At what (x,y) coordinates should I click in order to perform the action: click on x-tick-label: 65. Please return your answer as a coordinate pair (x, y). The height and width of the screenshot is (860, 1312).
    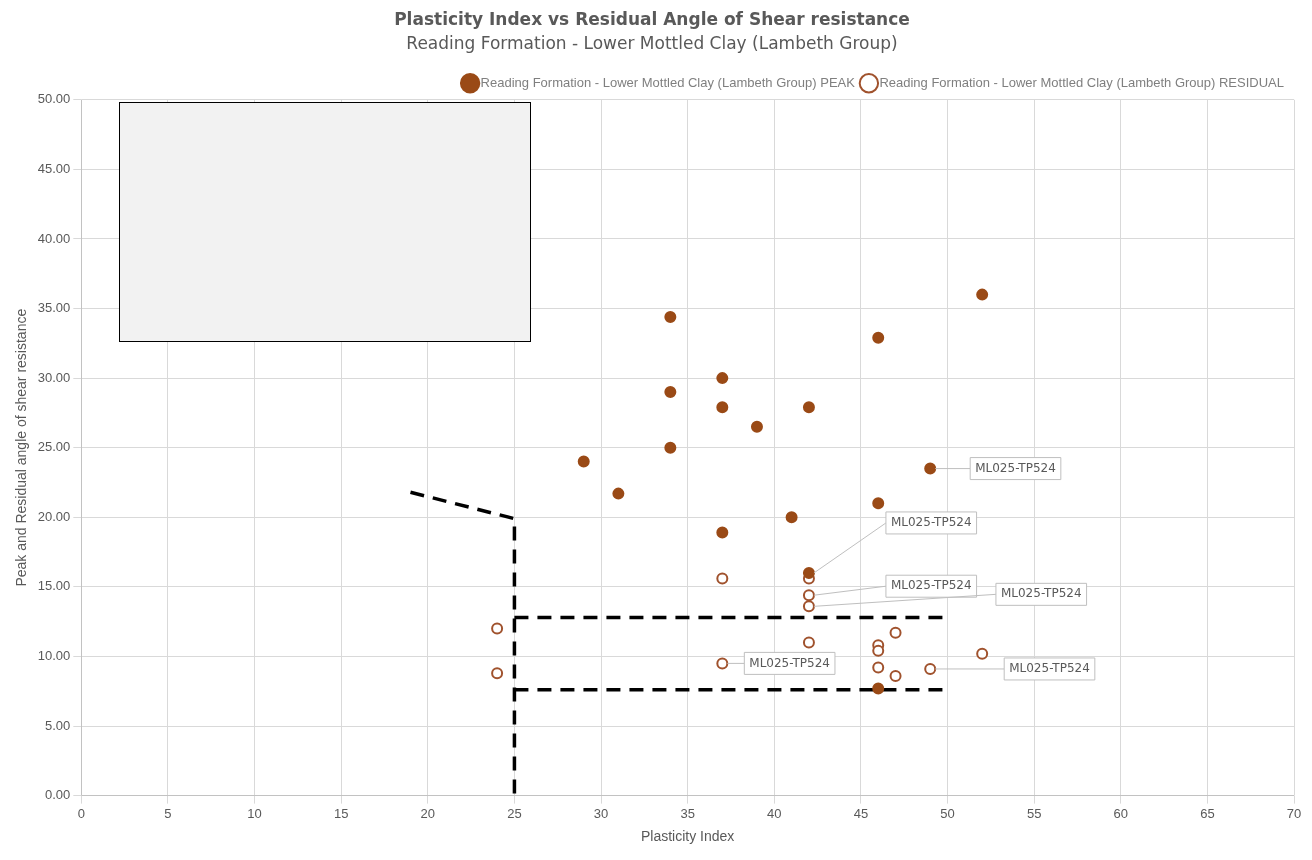
    Looking at the image, I should click on (1207, 813).